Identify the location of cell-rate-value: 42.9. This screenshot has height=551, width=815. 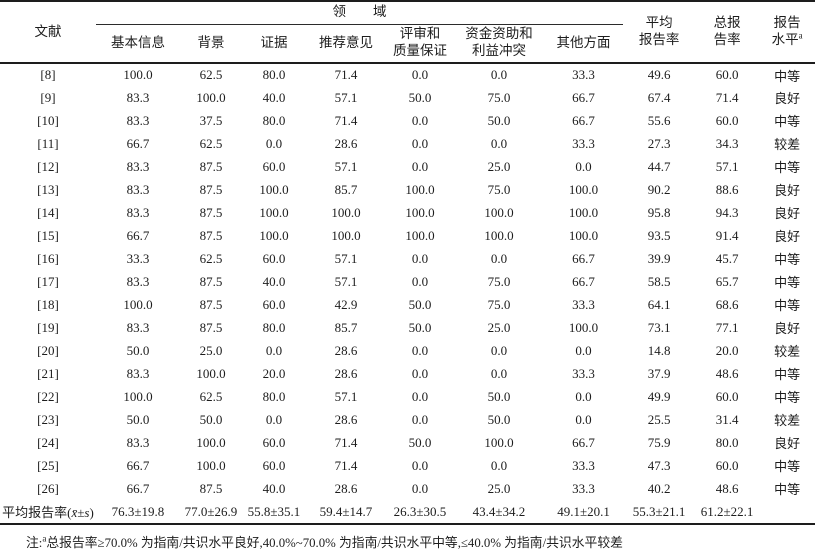
(346, 304).